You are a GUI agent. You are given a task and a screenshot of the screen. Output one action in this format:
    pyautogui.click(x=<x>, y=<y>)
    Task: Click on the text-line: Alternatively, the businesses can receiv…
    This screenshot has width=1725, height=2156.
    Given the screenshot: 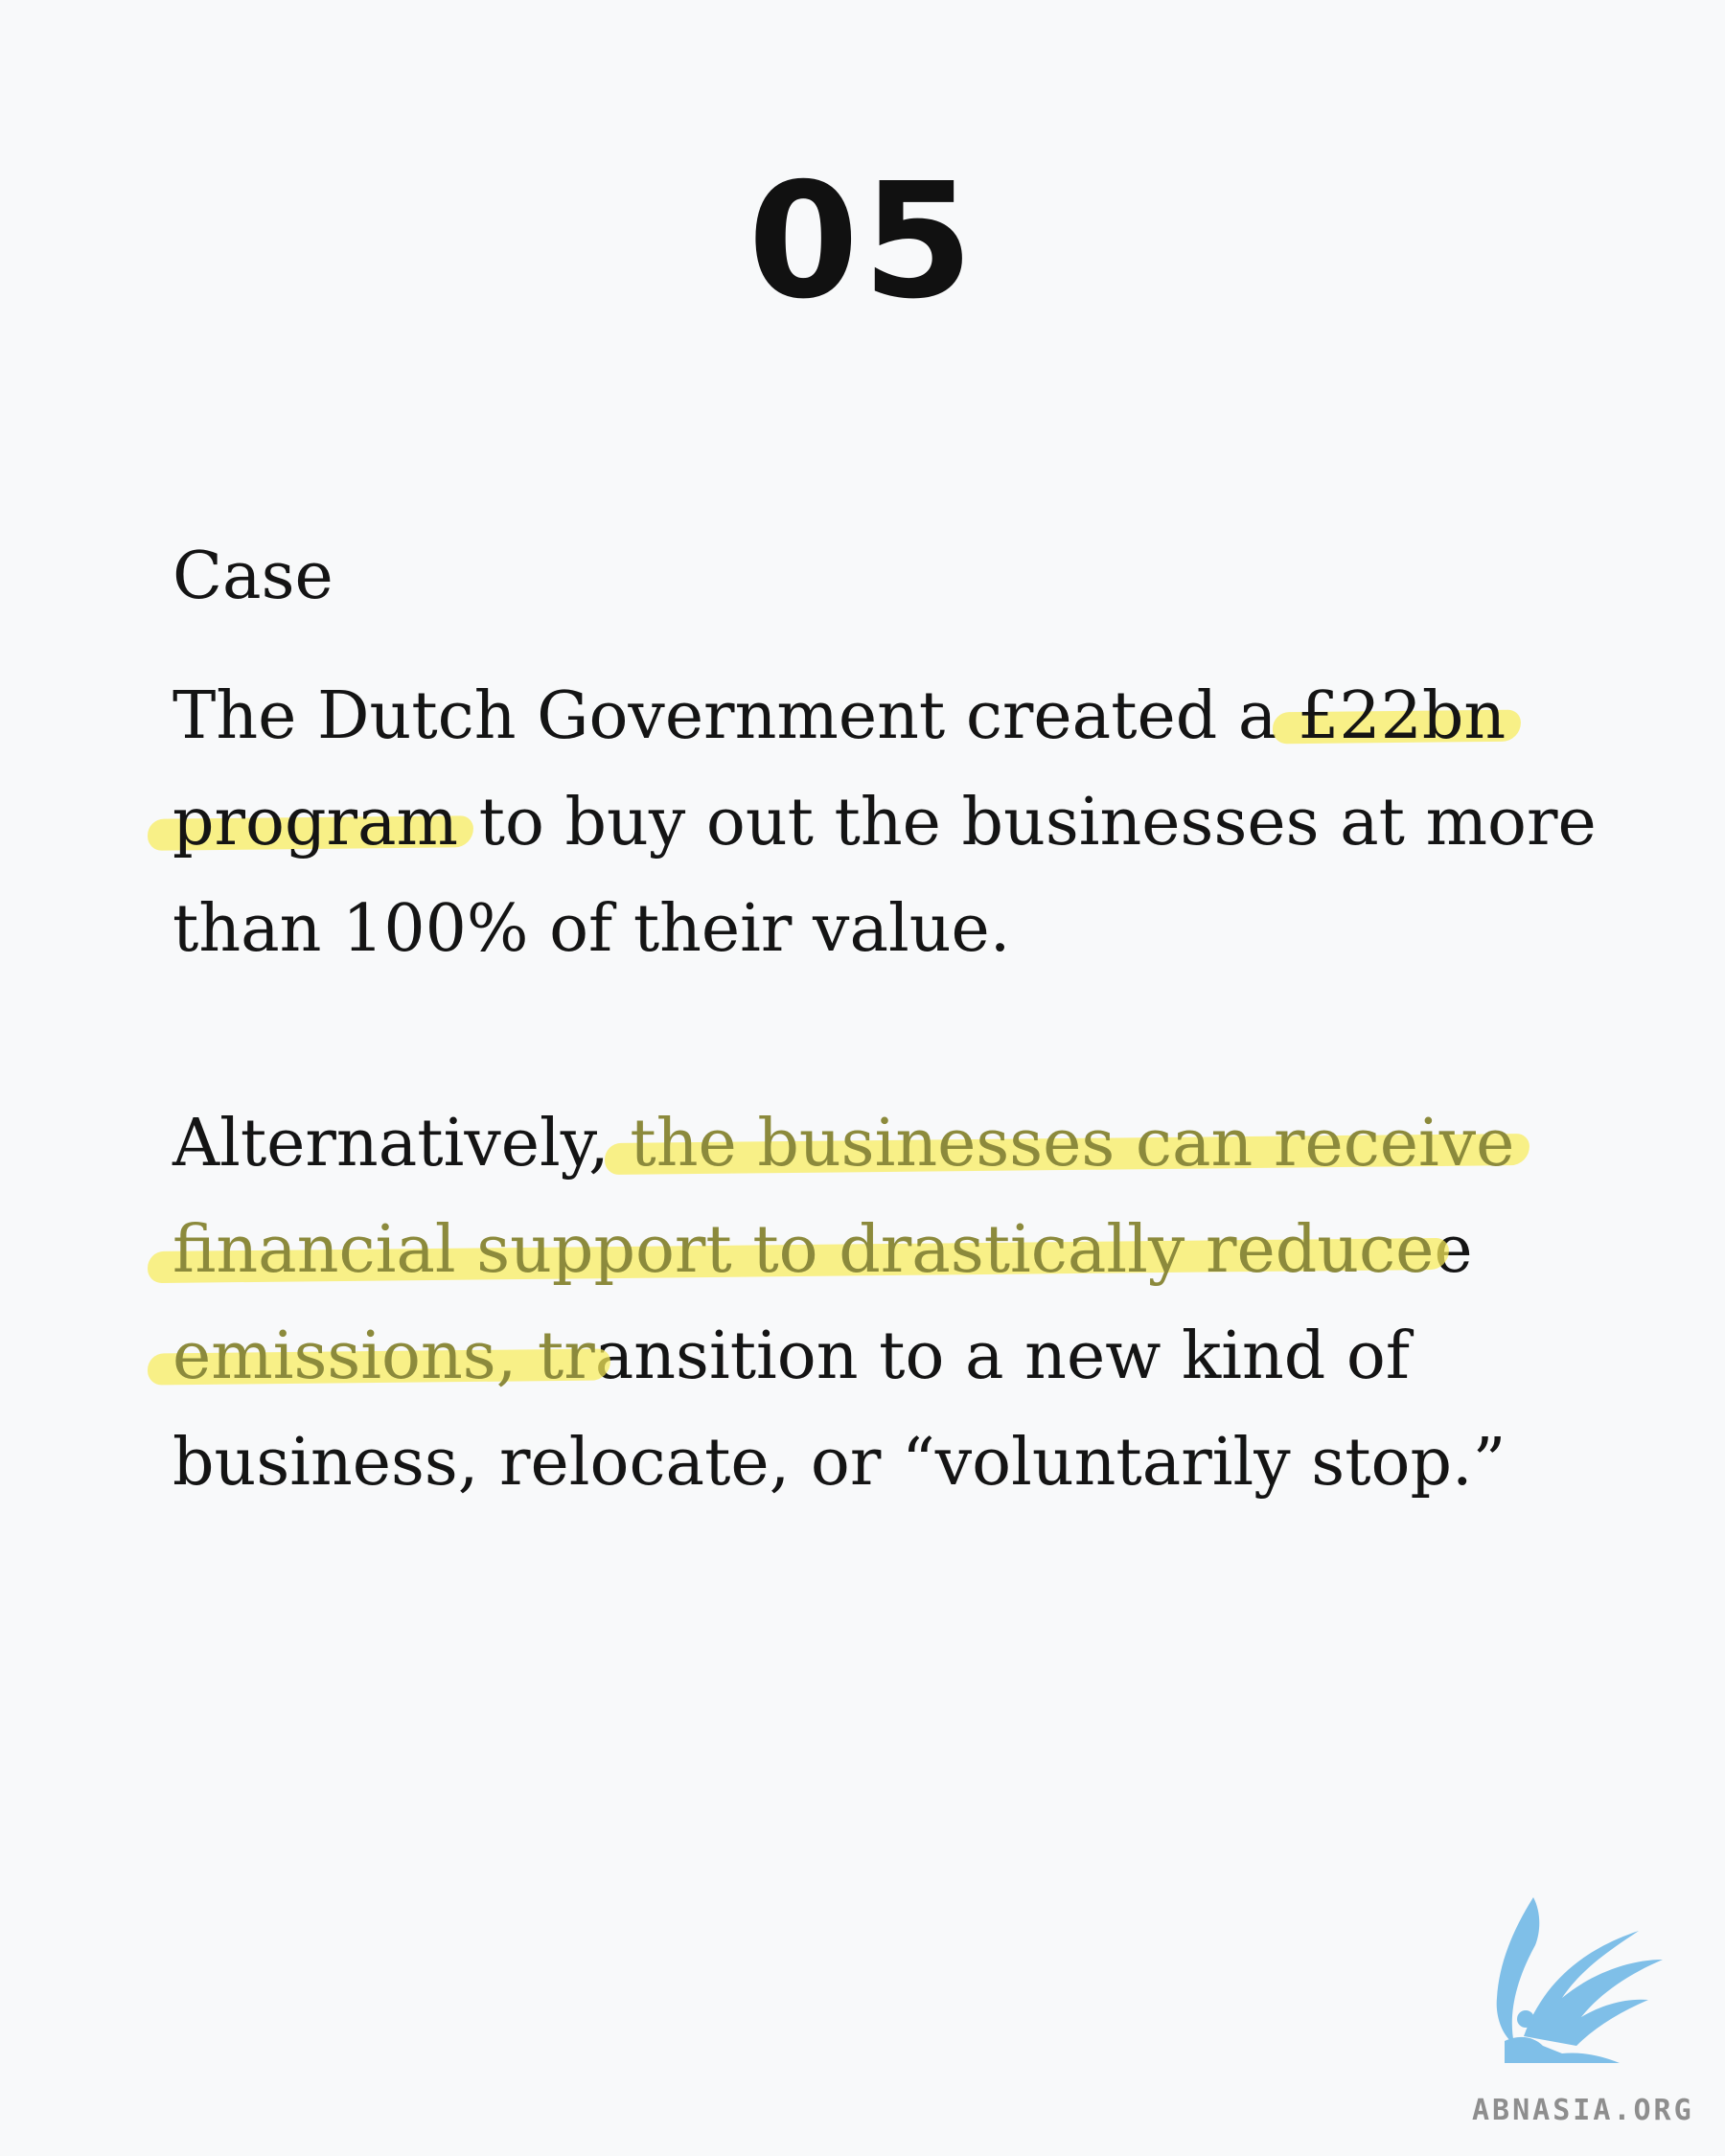 What is the action you would take?
    pyautogui.click(x=920, y=1143)
    